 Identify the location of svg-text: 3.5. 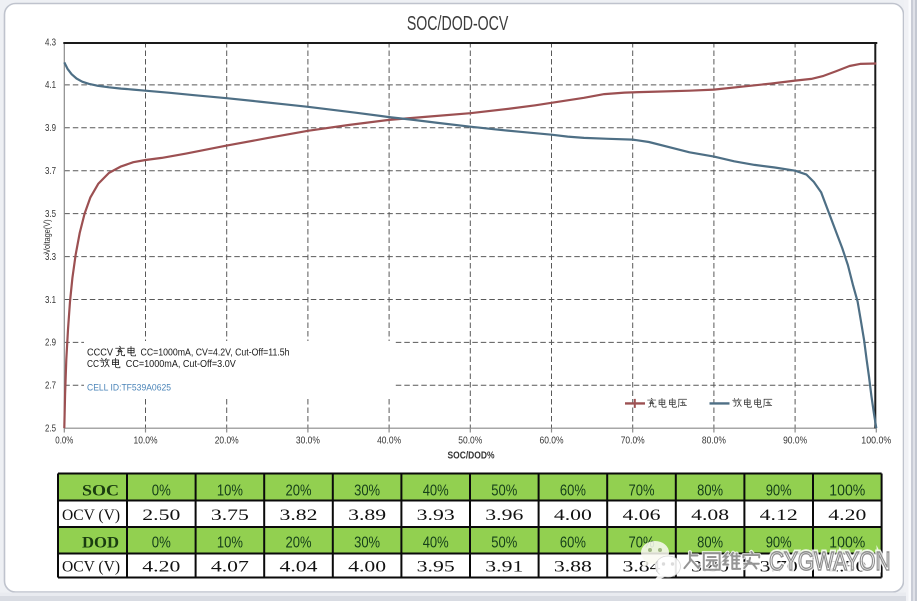
(50, 214).